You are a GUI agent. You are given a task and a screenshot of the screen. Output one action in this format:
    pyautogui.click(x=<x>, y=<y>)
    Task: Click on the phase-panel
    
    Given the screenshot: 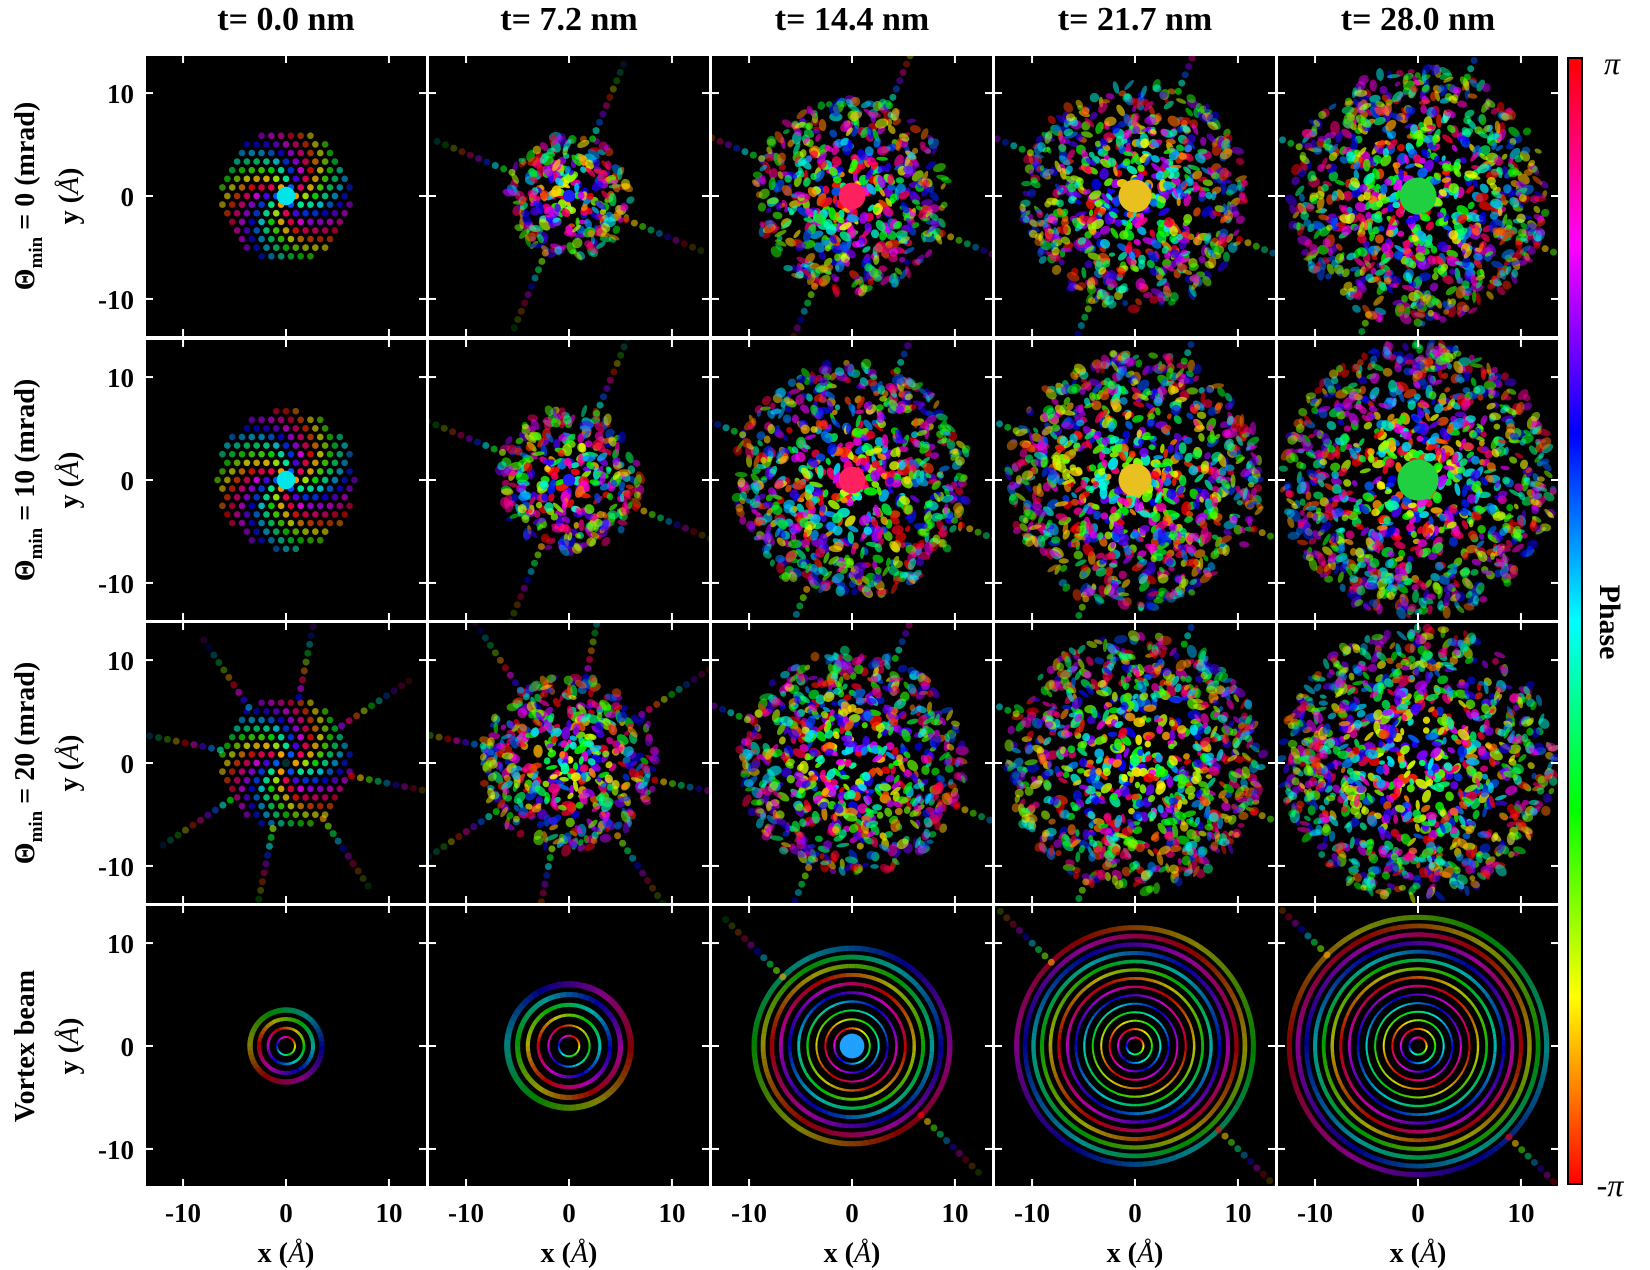 What is the action you would take?
    pyautogui.click(x=569, y=196)
    